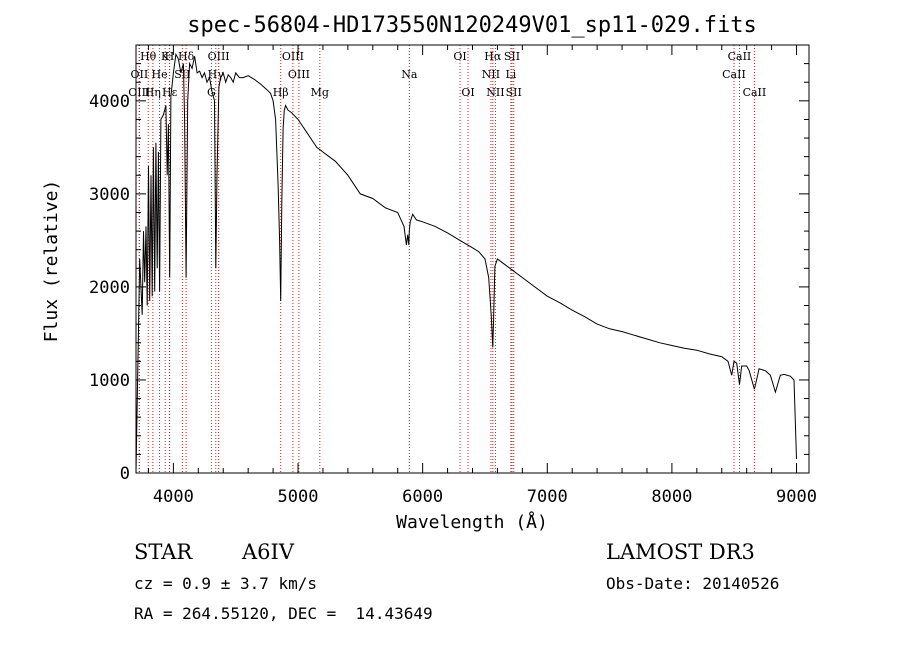  I want to click on x-tick-label: 7000, so click(547, 497).